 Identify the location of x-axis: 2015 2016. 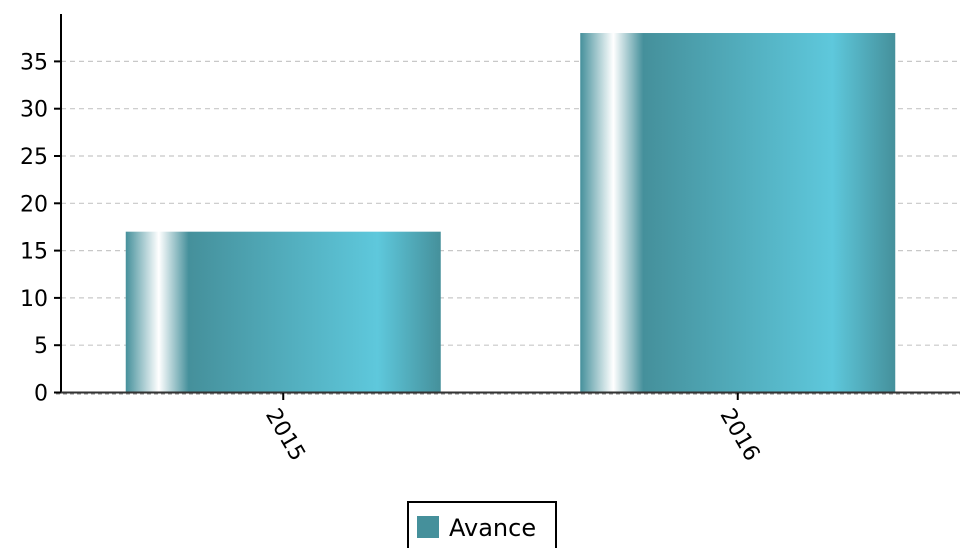
(512, 429).